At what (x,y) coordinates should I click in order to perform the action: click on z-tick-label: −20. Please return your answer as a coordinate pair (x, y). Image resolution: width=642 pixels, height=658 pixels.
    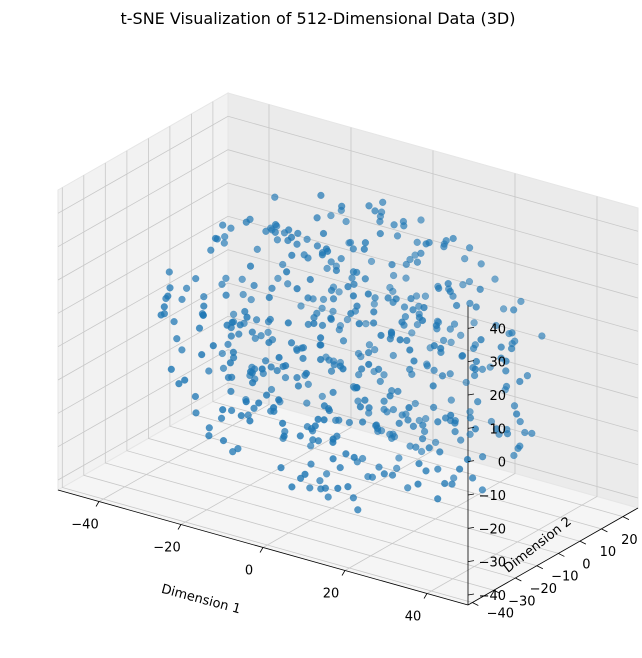
    Looking at the image, I should click on (492, 529).